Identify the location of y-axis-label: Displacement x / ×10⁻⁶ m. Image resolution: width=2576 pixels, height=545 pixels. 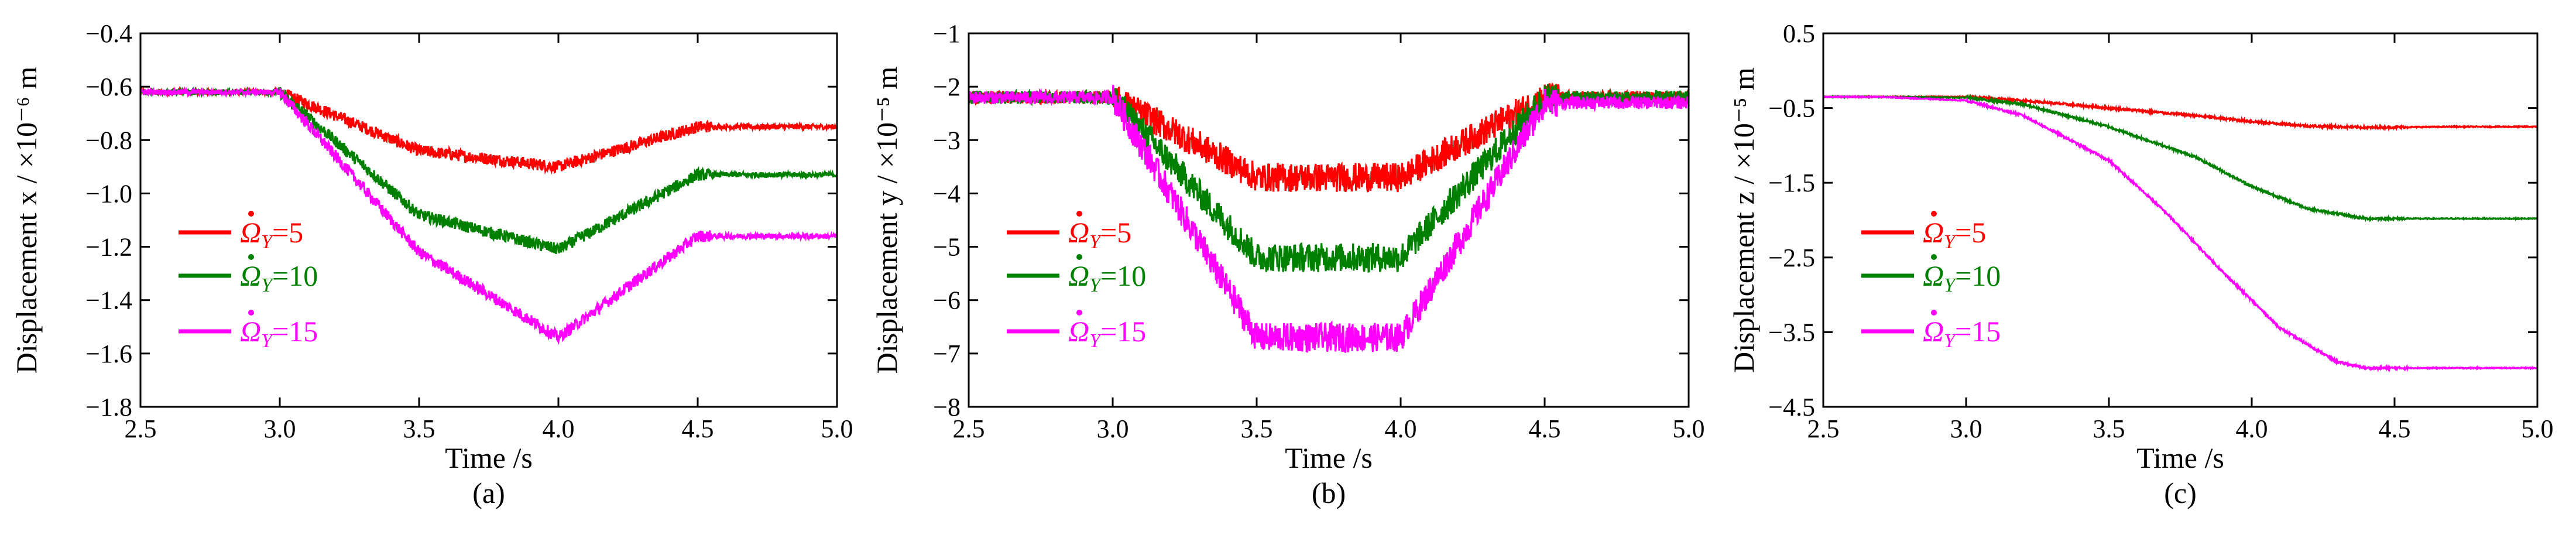
(27, 220).